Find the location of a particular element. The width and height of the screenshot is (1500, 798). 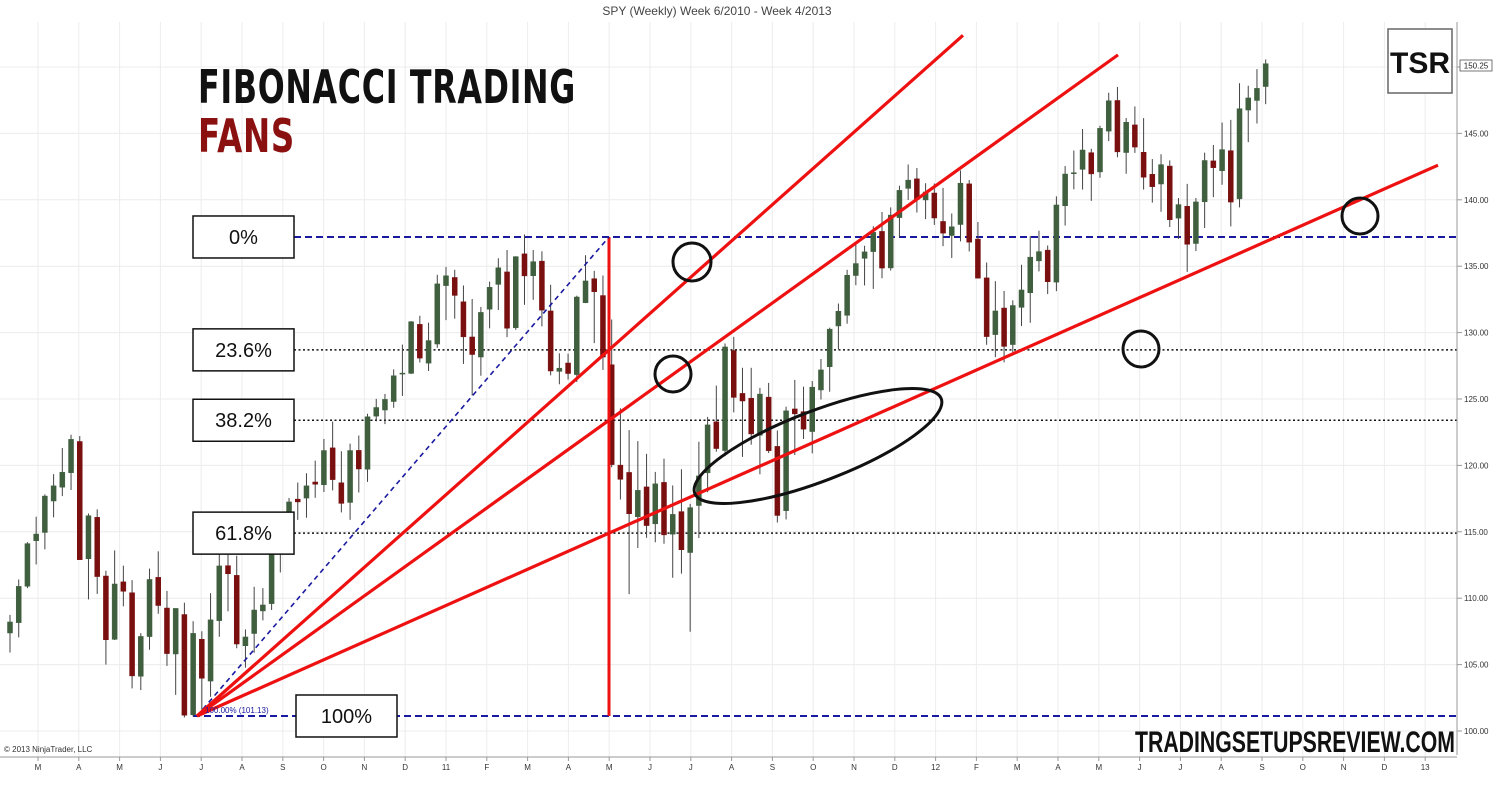

copyright: © 2013 NinjaTrader, LLC is located at coordinates (48, 749).